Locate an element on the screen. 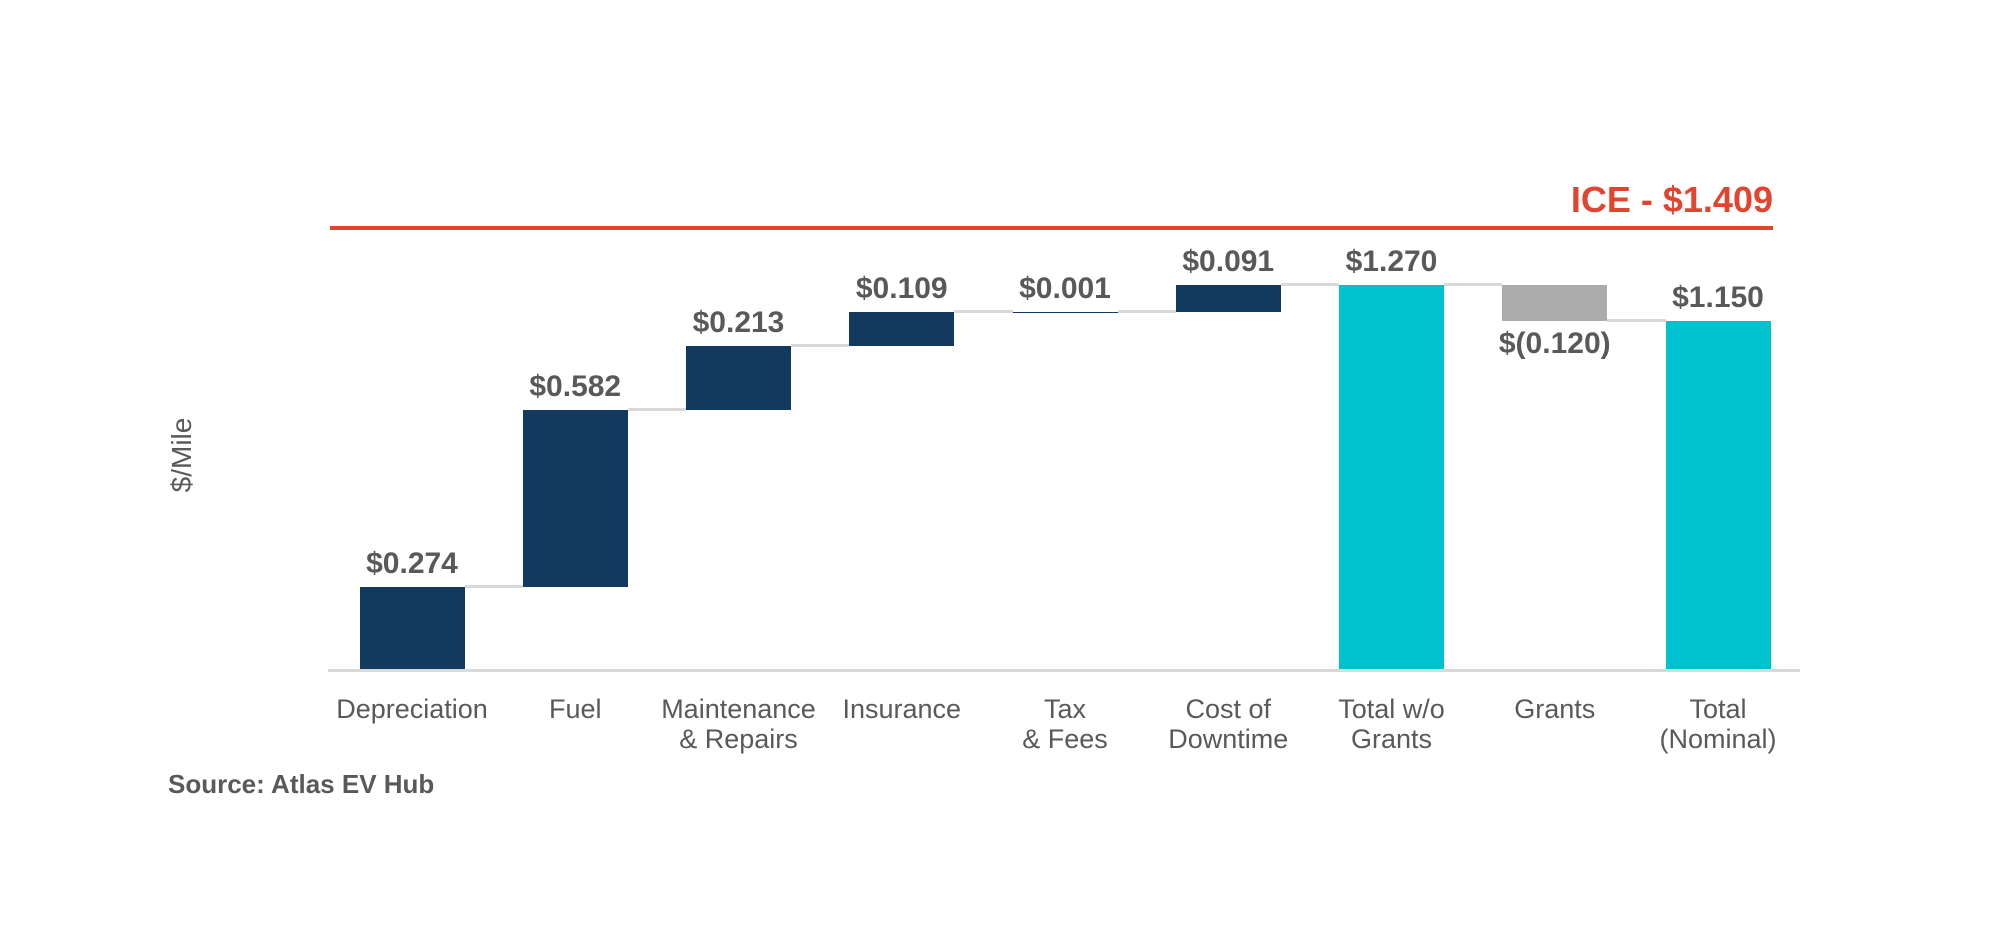 The image size is (2000, 948). x-axis-line is located at coordinates (1064, 670).